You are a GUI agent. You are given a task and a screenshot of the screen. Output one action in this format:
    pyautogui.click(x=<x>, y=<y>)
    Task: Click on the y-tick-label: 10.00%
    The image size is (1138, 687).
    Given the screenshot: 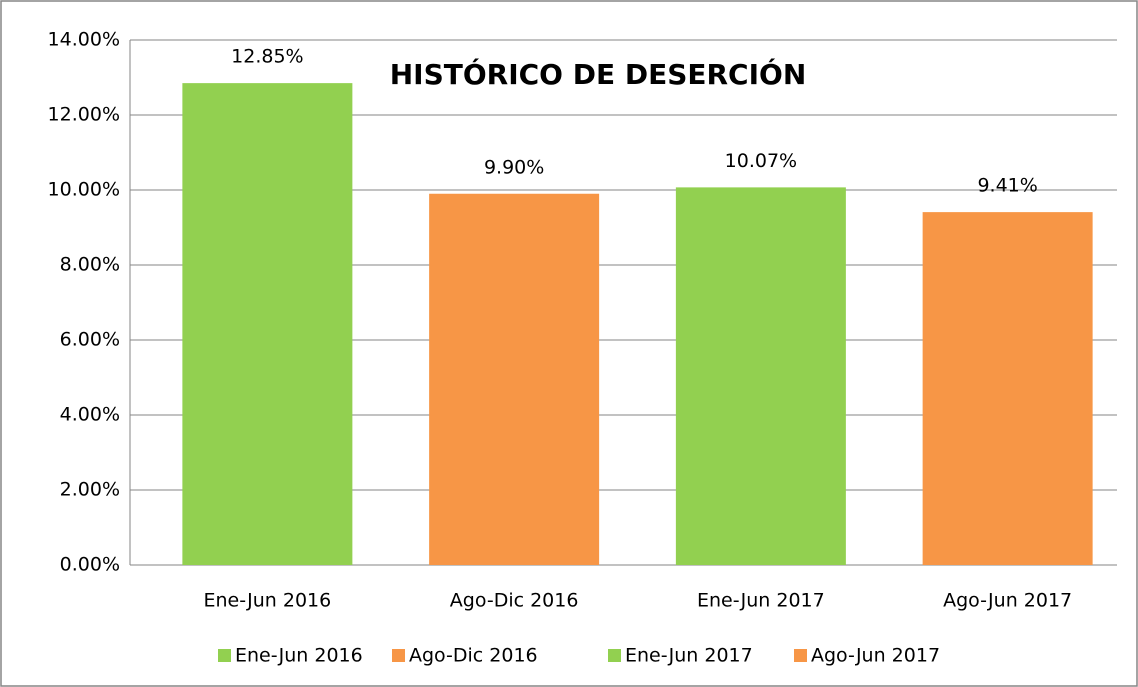 What is the action you would take?
    pyautogui.click(x=84, y=190)
    